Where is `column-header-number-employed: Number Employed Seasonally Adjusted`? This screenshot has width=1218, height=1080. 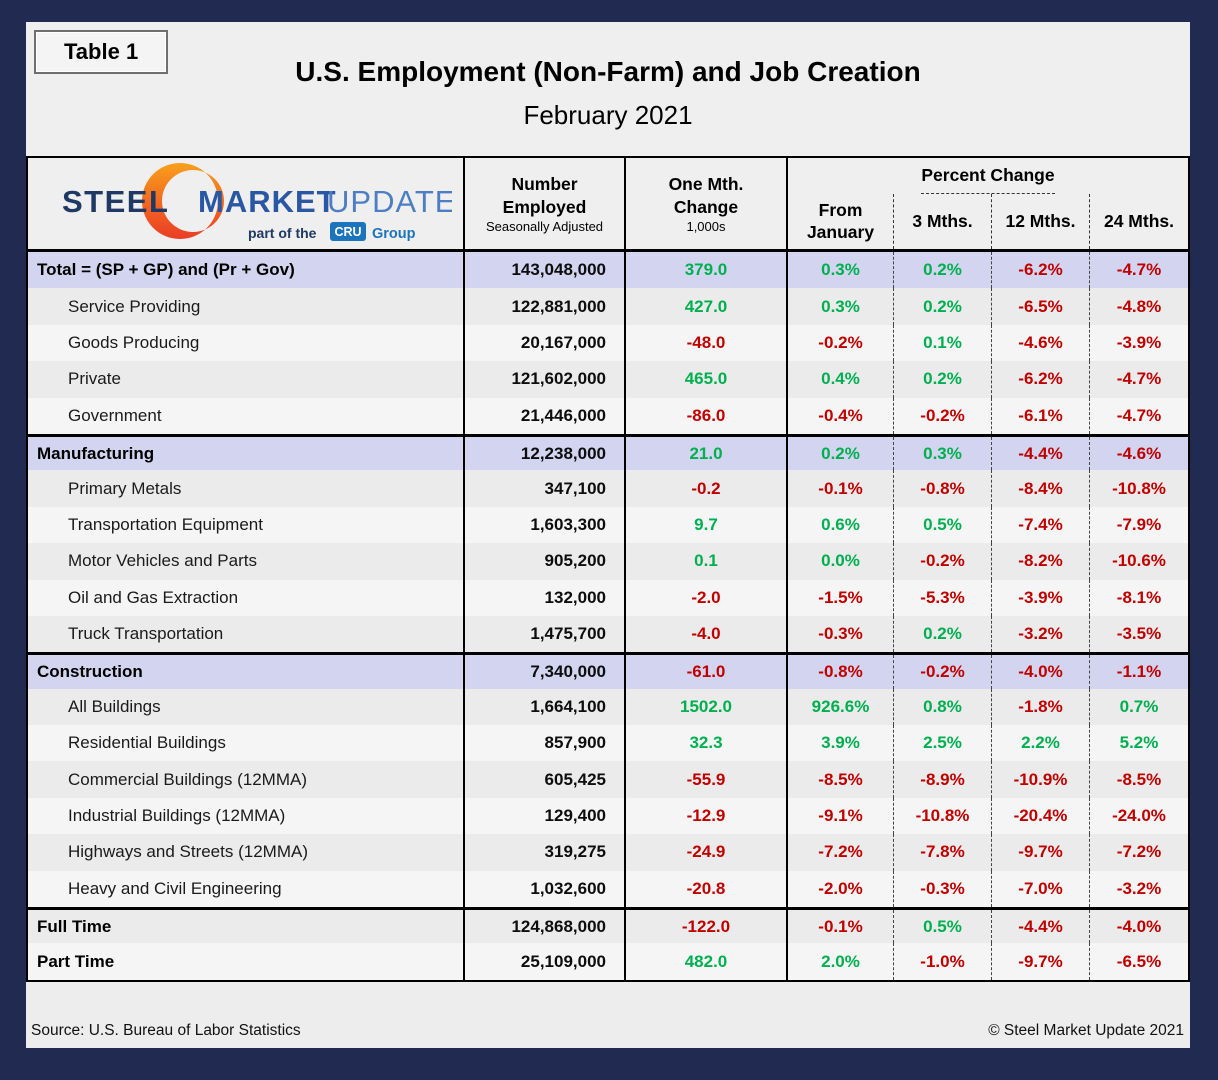 column-header-number-employed: Number Employed Seasonally Adjusted is located at coordinates (545, 203).